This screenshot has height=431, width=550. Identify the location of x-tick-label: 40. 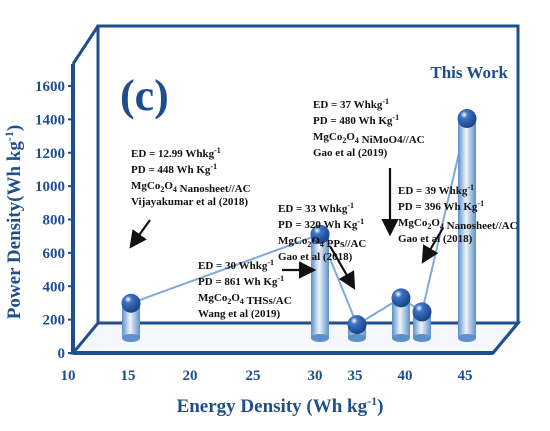
(405, 376).